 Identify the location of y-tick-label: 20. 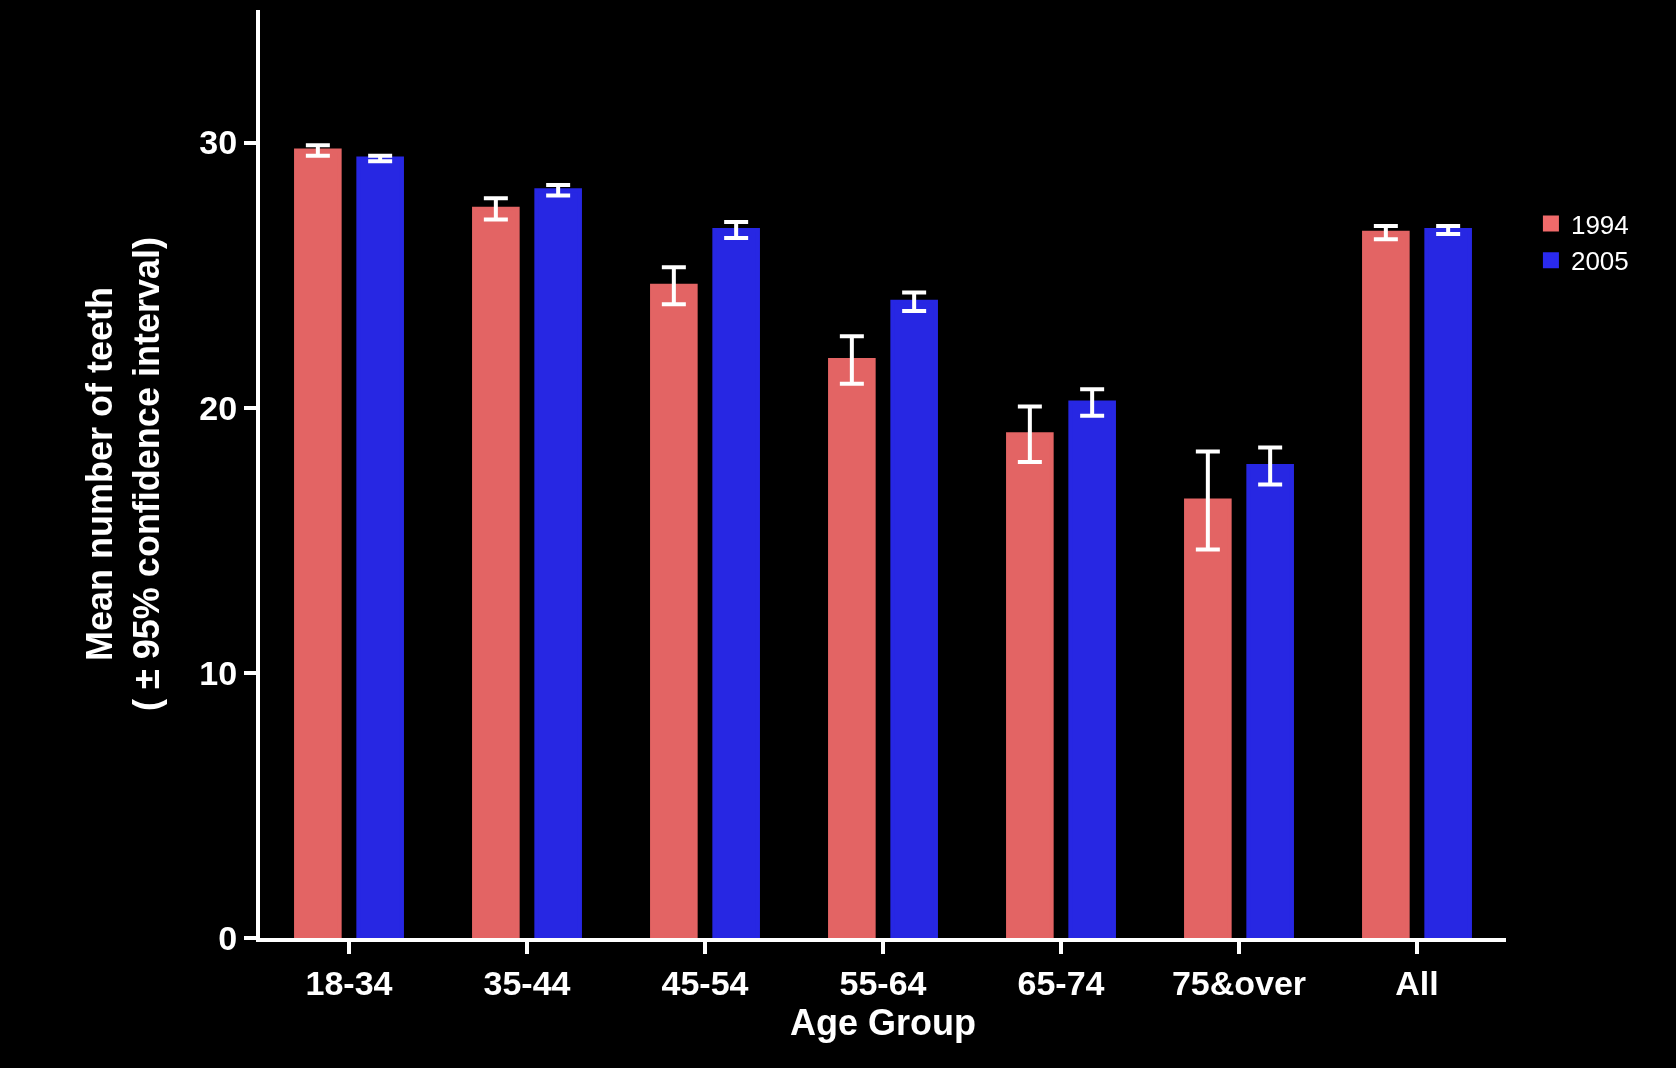
(218, 407).